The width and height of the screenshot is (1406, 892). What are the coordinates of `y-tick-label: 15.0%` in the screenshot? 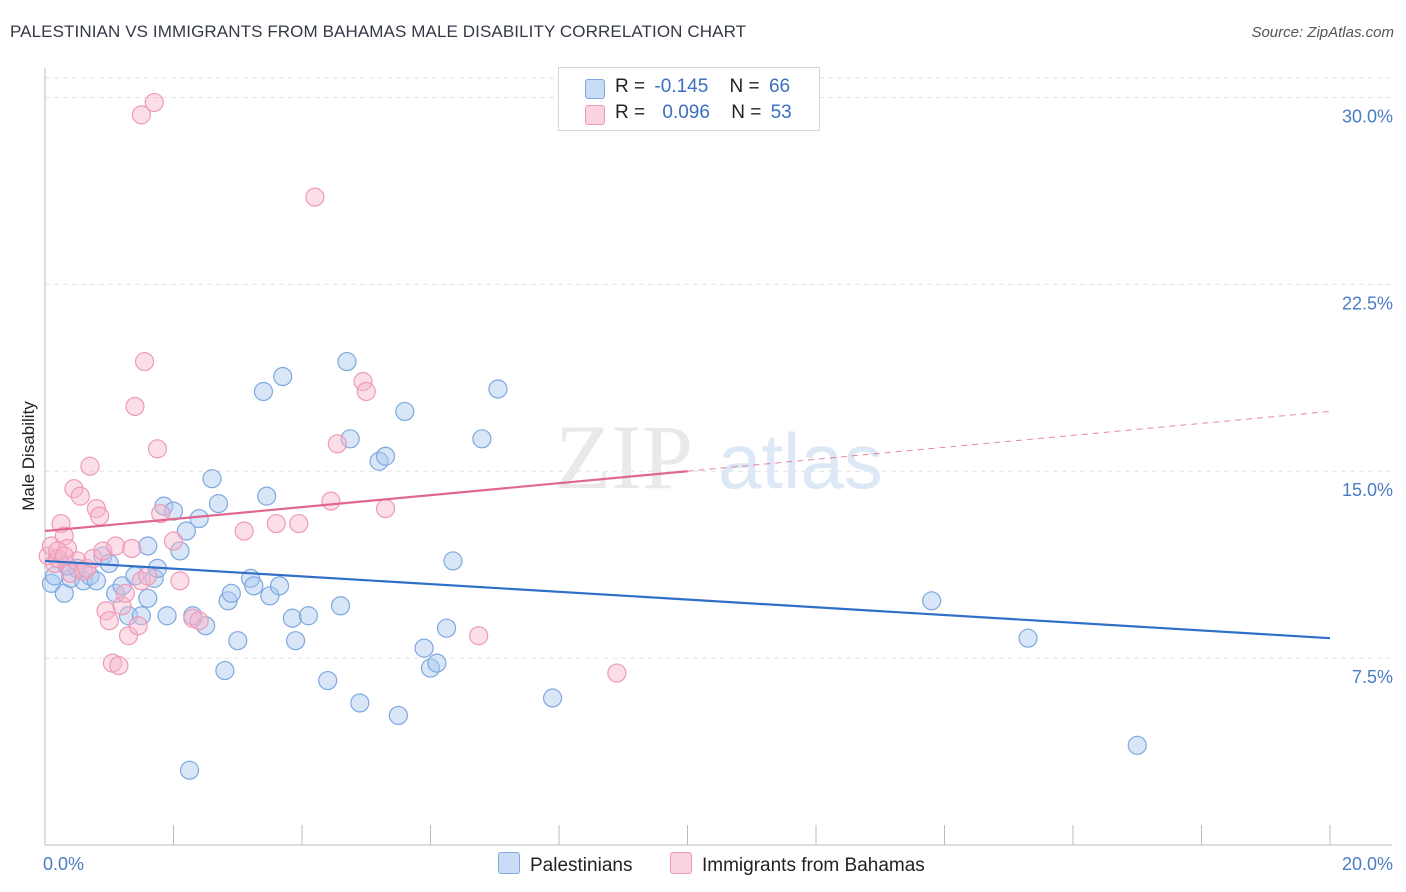 It's located at (1367, 490).